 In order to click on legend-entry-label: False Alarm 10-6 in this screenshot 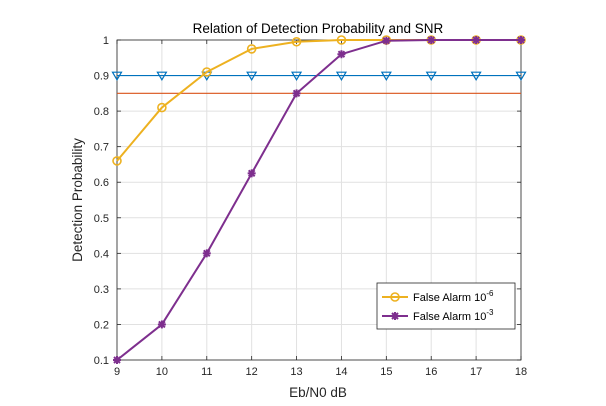, I will do `click(453, 296)`.